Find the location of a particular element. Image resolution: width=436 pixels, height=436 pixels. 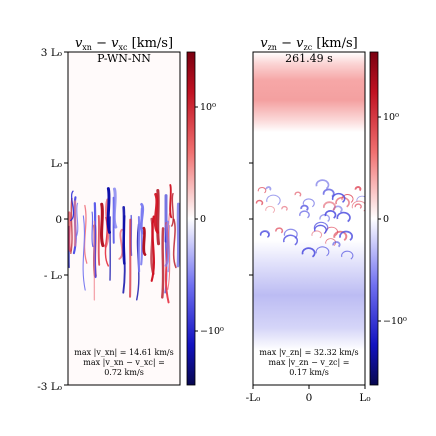

y-tick-label: L₀ is located at coordinates (56, 164).